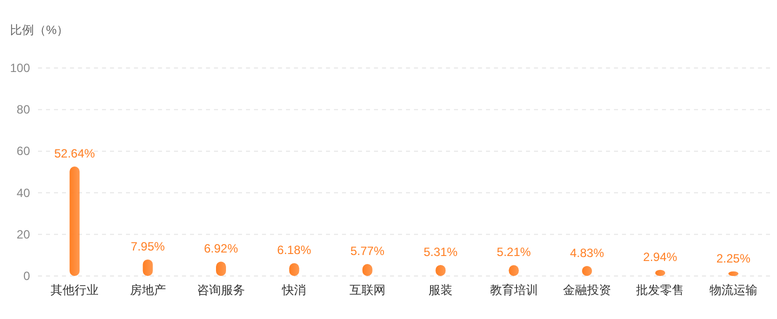 The height and width of the screenshot is (319, 777). Describe the element at coordinates (367, 290) in the screenshot. I see `x-tick-label: 互联网` at that location.